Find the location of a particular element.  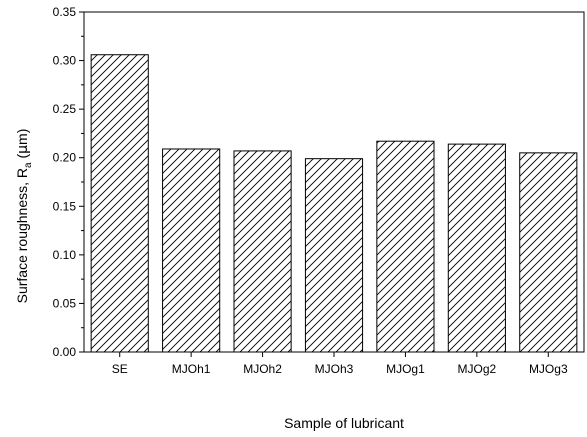

x-axis-title: Sample of lubricant is located at coordinates (344, 423).